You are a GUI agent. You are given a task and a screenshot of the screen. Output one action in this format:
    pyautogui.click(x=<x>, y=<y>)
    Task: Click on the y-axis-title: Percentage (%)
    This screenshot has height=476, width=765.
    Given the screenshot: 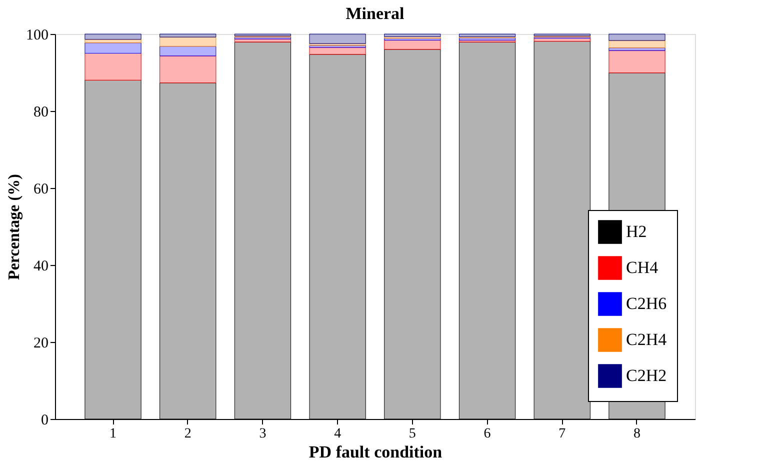 What is the action you would take?
    pyautogui.click(x=14, y=227)
    